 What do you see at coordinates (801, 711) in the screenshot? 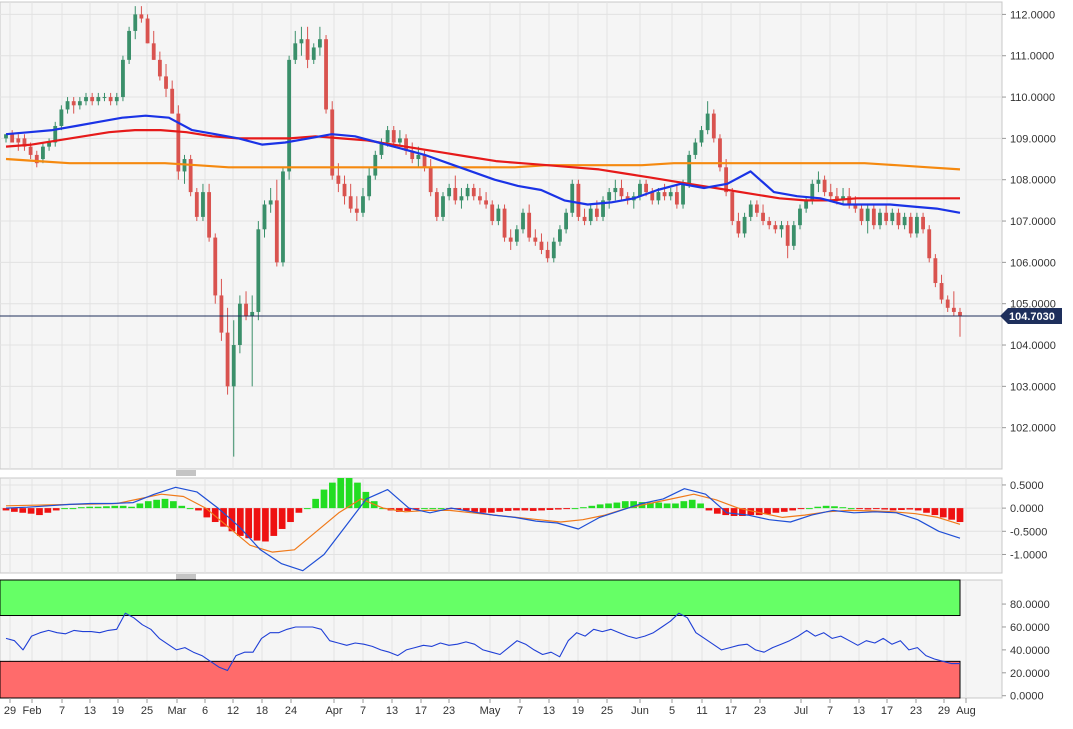
I see `x-tick-label: Jul` at bounding box center [801, 711].